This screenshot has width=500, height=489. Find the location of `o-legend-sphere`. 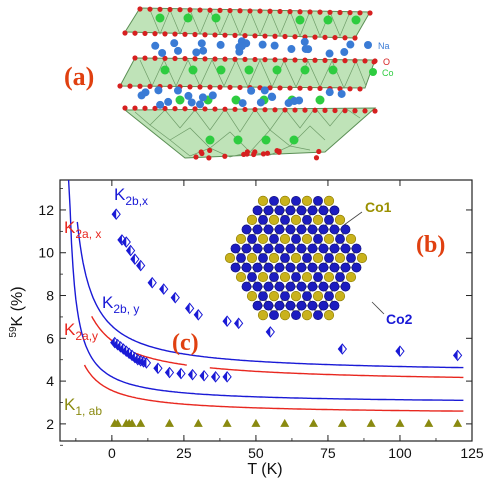

o-legend-sphere is located at coordinates (374, 62).